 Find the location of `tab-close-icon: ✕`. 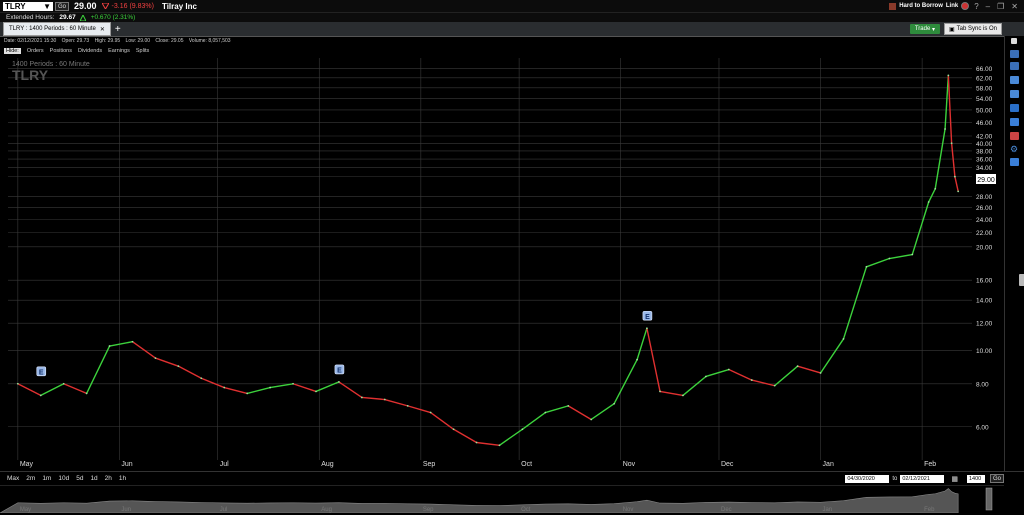

tab-close-icon: ✕ is located at coordinates (102, 29).